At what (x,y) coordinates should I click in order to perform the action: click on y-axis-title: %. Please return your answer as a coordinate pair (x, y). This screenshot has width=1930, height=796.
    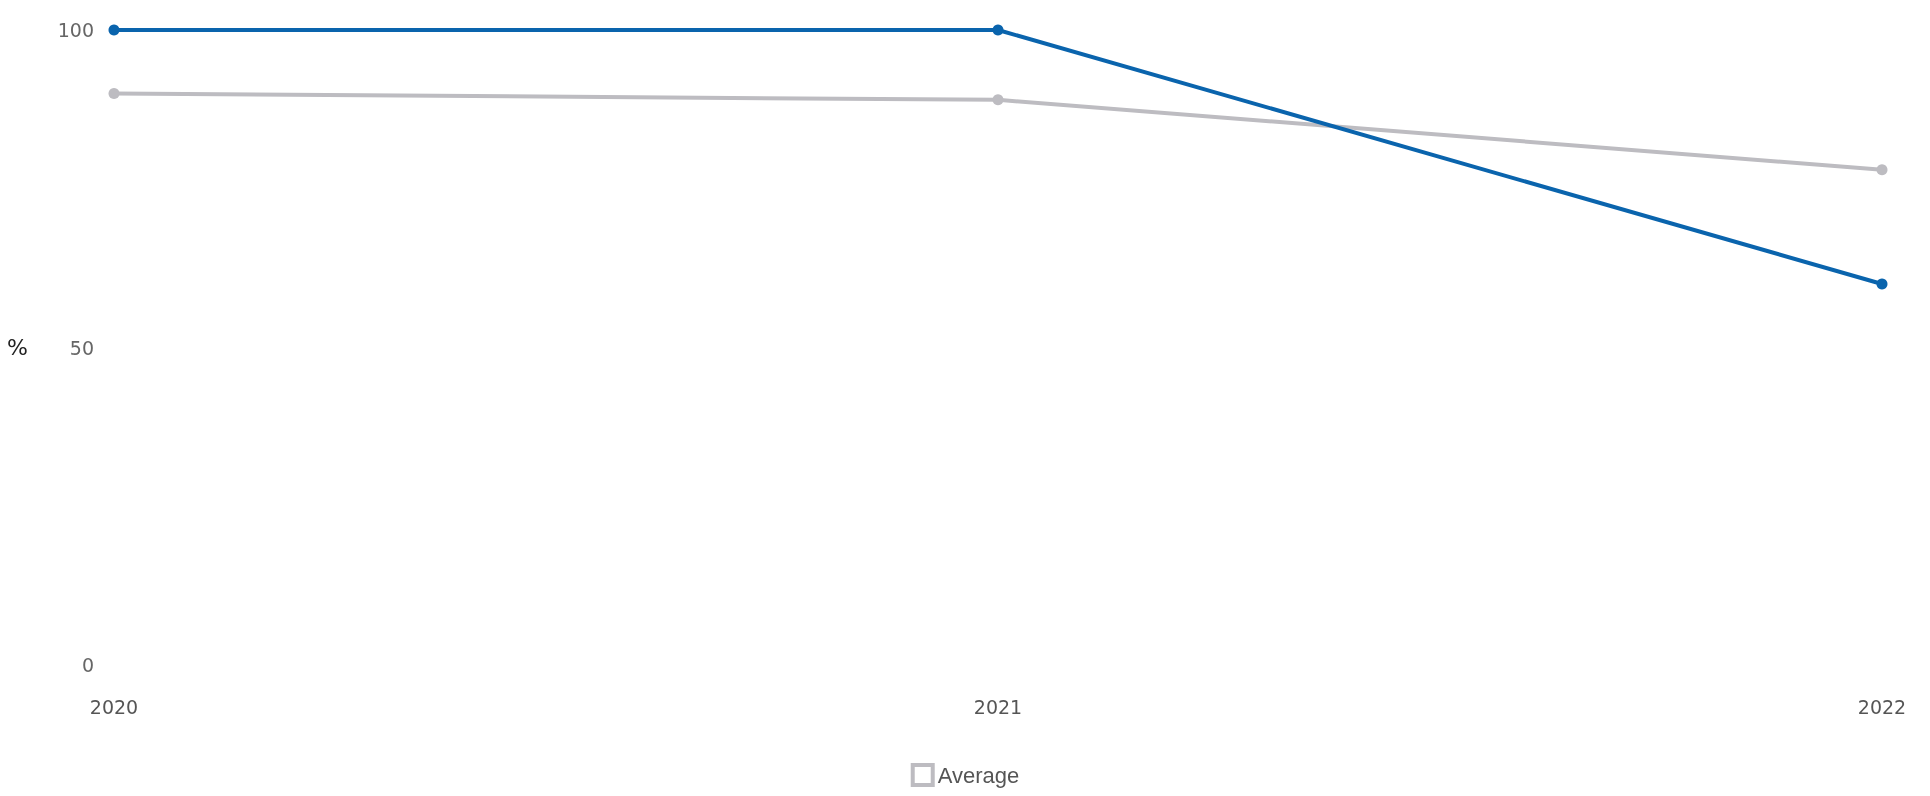
    Looking at the image, I should click on (17, 347).